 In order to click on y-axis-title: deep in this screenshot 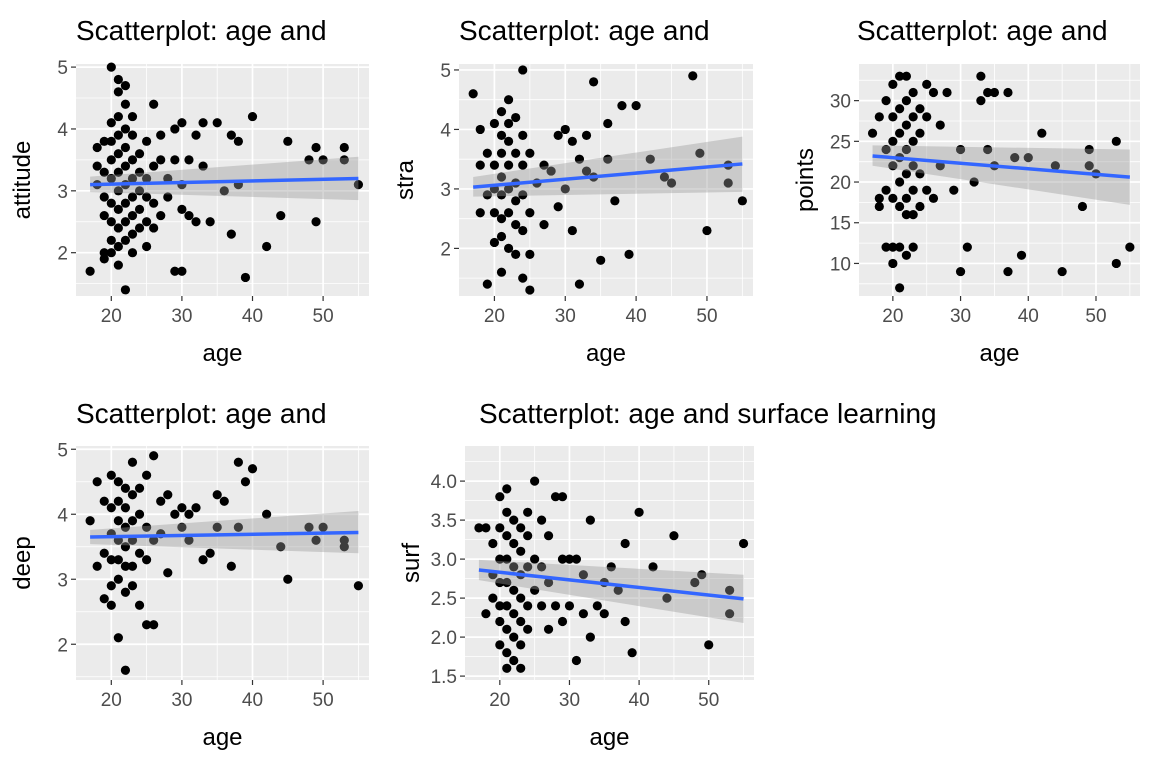, I will do `click(22, 562)`.